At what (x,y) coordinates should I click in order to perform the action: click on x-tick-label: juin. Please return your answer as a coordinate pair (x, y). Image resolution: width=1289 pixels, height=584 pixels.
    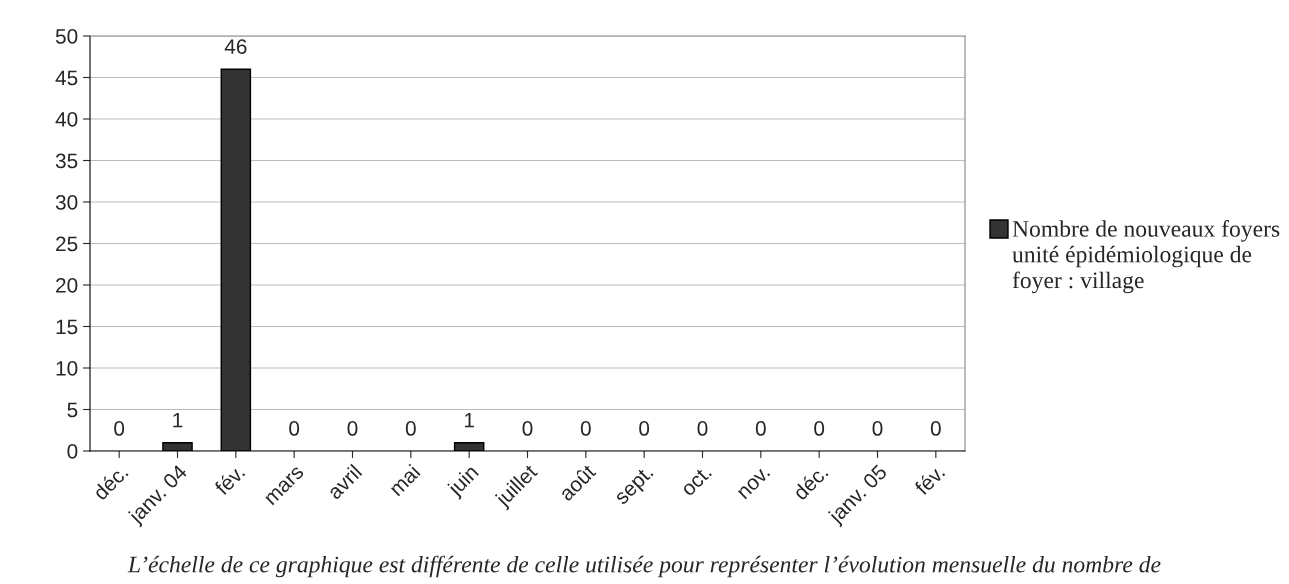
    Looking at the image, I should click on (463, 481).